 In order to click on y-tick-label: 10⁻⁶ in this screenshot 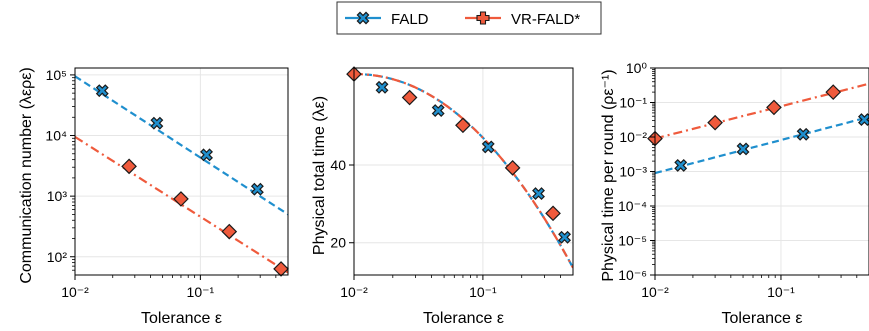, I will do `click(632, 275)`.